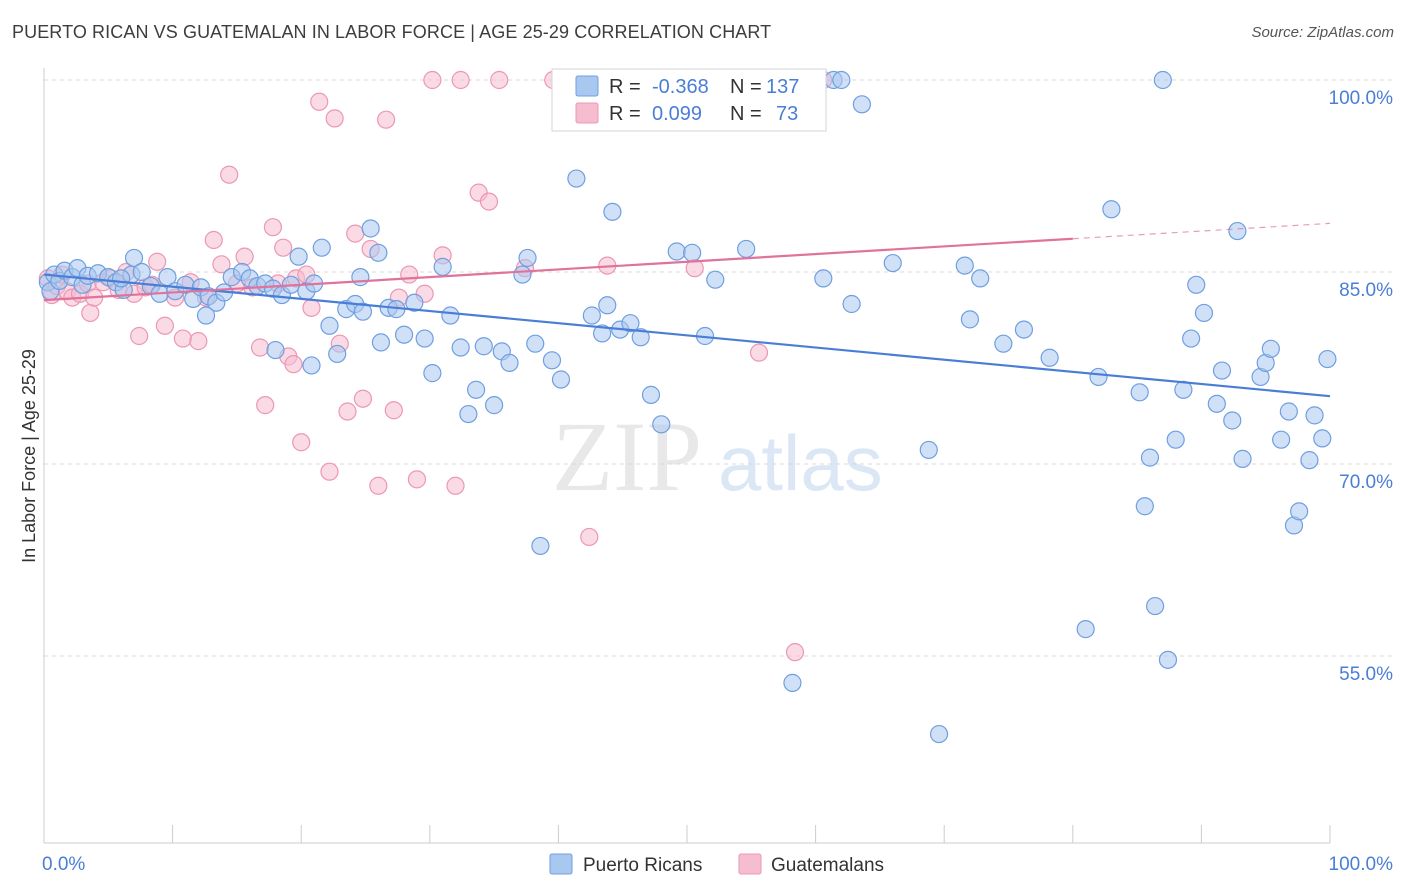  I want to click on legend-swatch-pink, so click(587, 113).